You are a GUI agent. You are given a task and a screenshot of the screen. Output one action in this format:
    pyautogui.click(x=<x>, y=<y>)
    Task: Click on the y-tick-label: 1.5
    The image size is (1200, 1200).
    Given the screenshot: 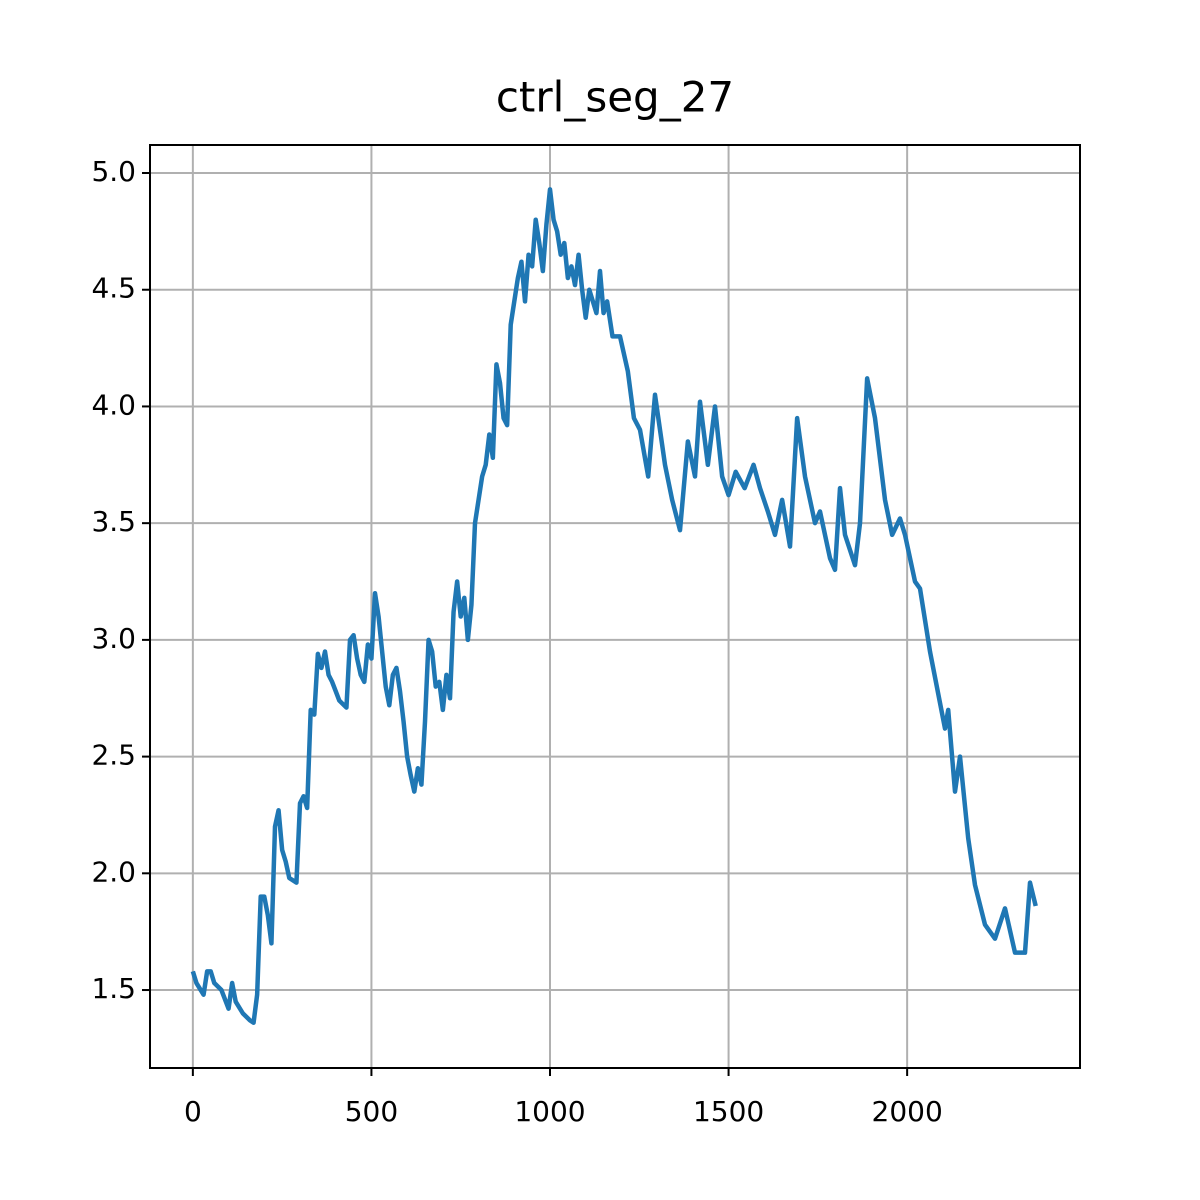 What is the action you would take?
    pyautogui.click(x=113, y=988)
    